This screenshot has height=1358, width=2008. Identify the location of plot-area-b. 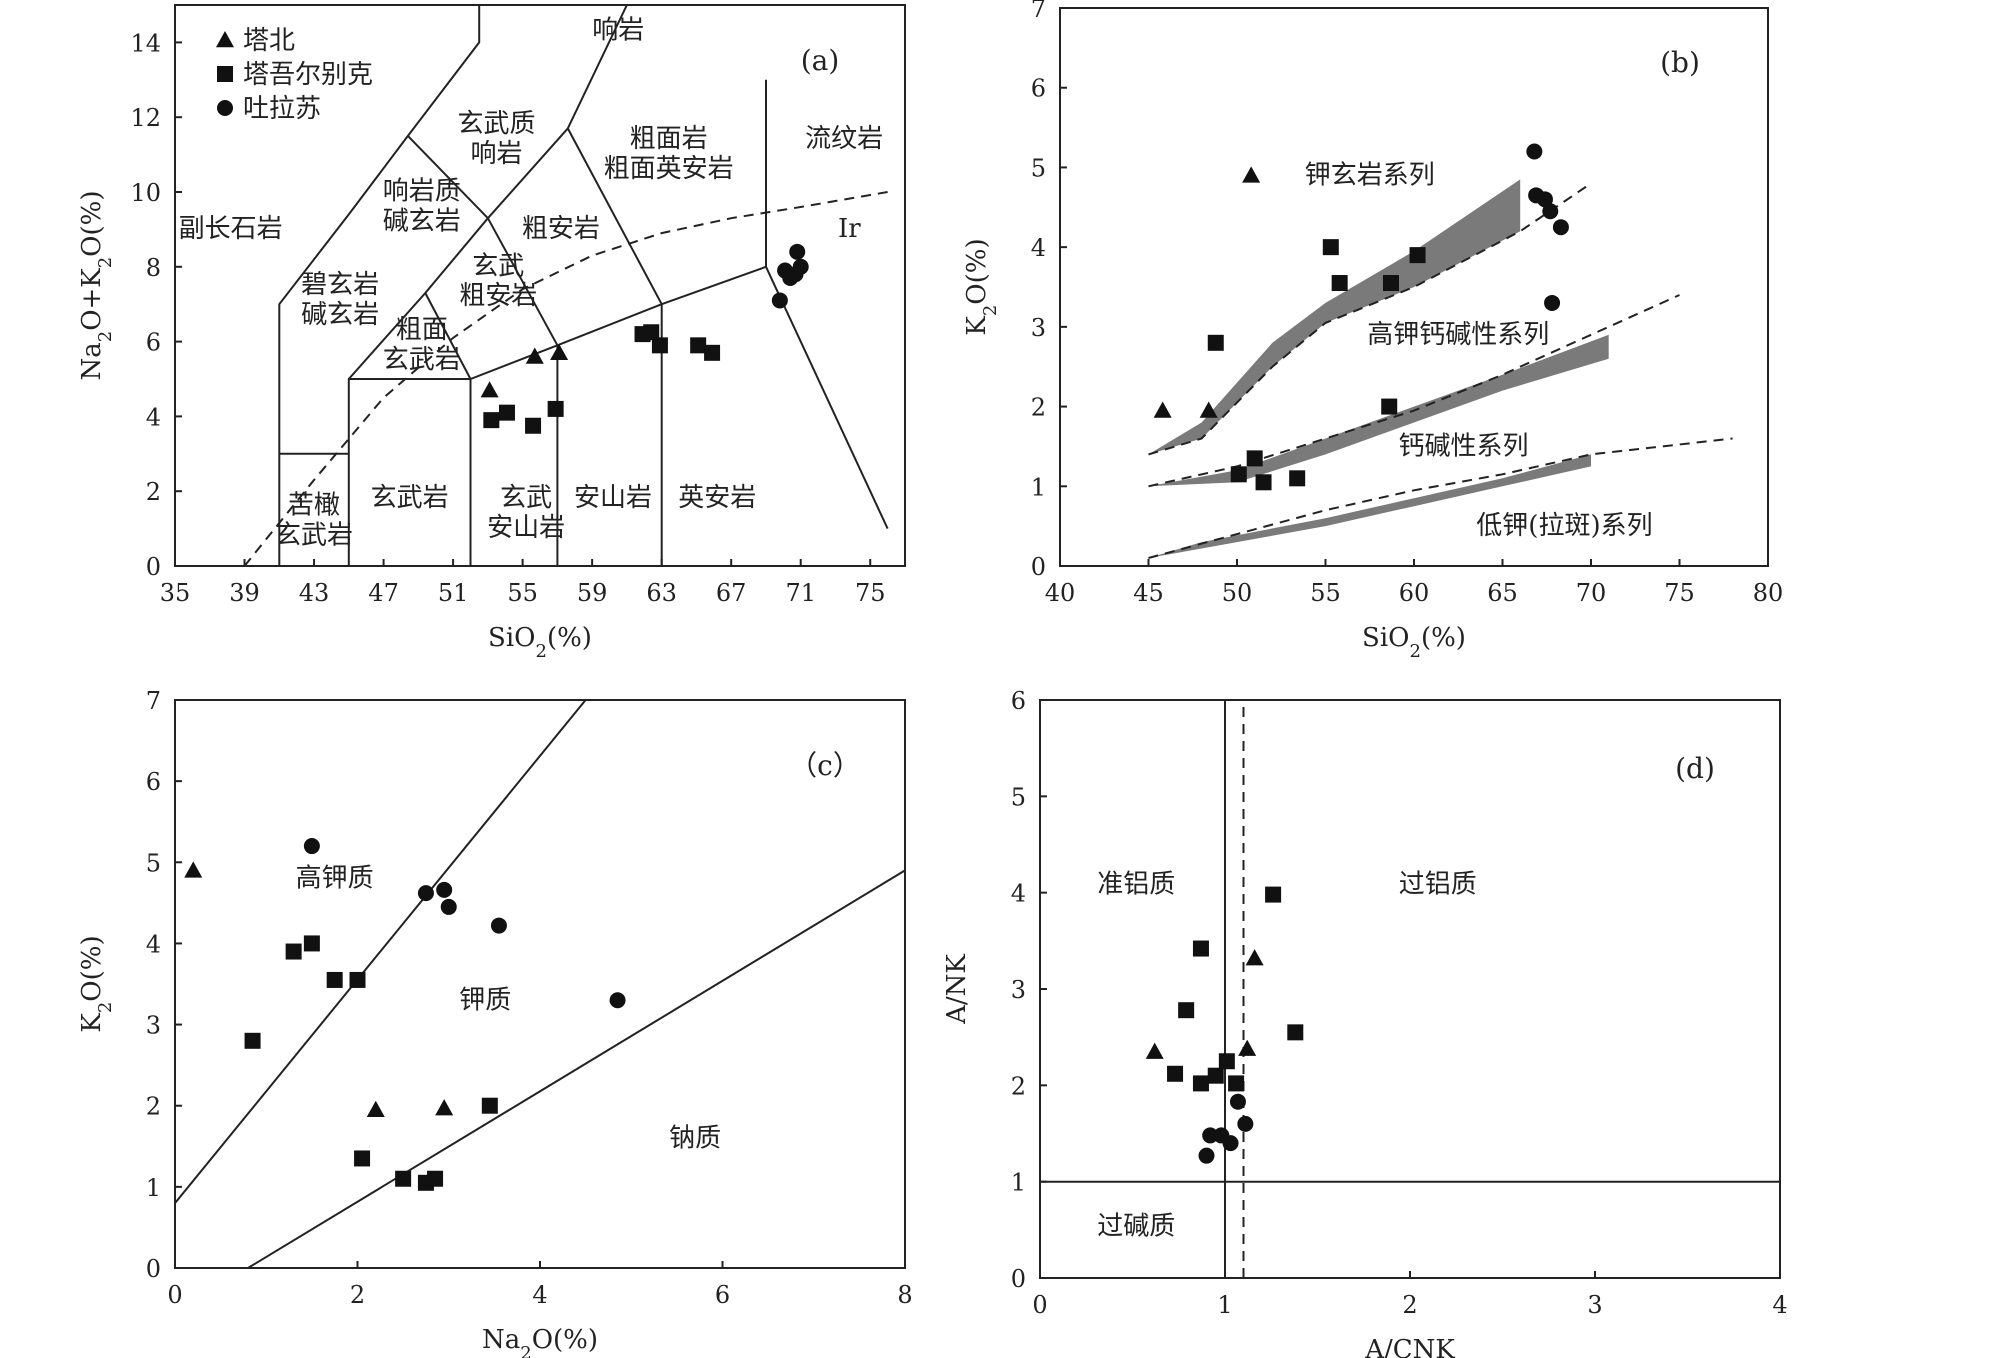
(1440, 369).